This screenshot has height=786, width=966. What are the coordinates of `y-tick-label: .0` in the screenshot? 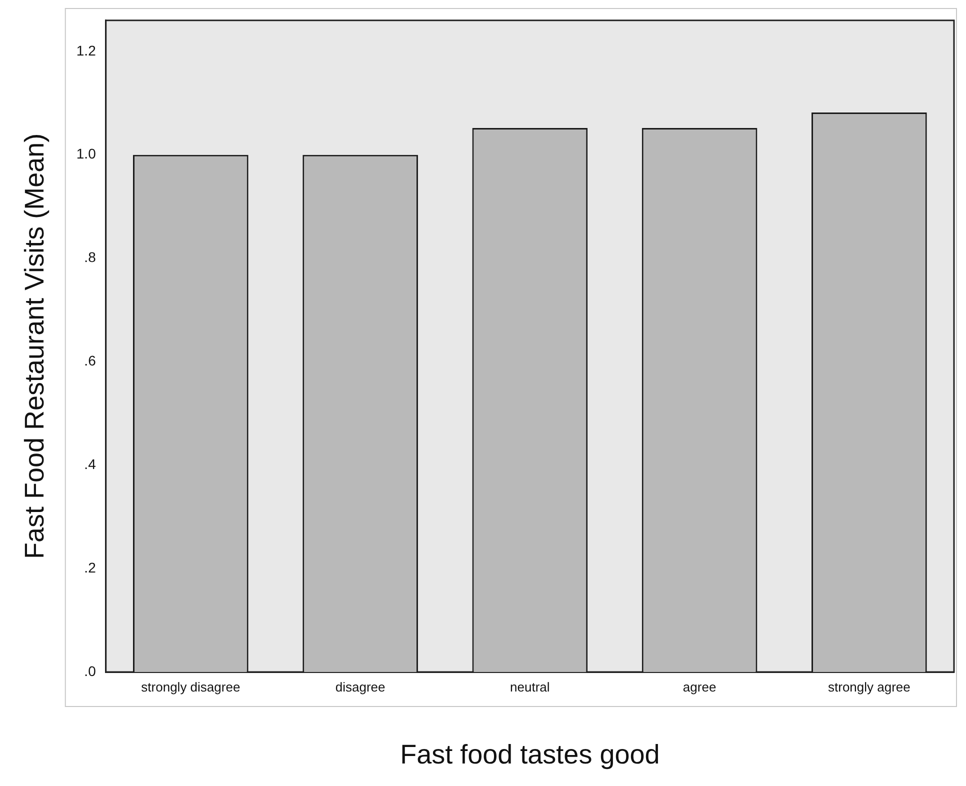 It's located at (90, 670).